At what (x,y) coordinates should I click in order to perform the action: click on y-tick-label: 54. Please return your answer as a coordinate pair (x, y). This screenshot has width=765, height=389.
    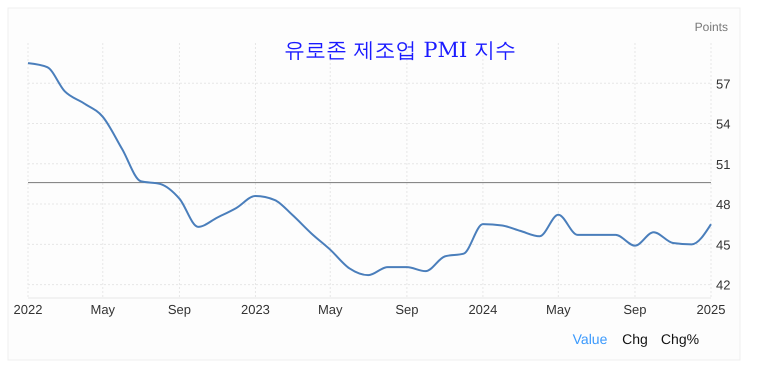
    Looking at the image, I should click on (723, 124).